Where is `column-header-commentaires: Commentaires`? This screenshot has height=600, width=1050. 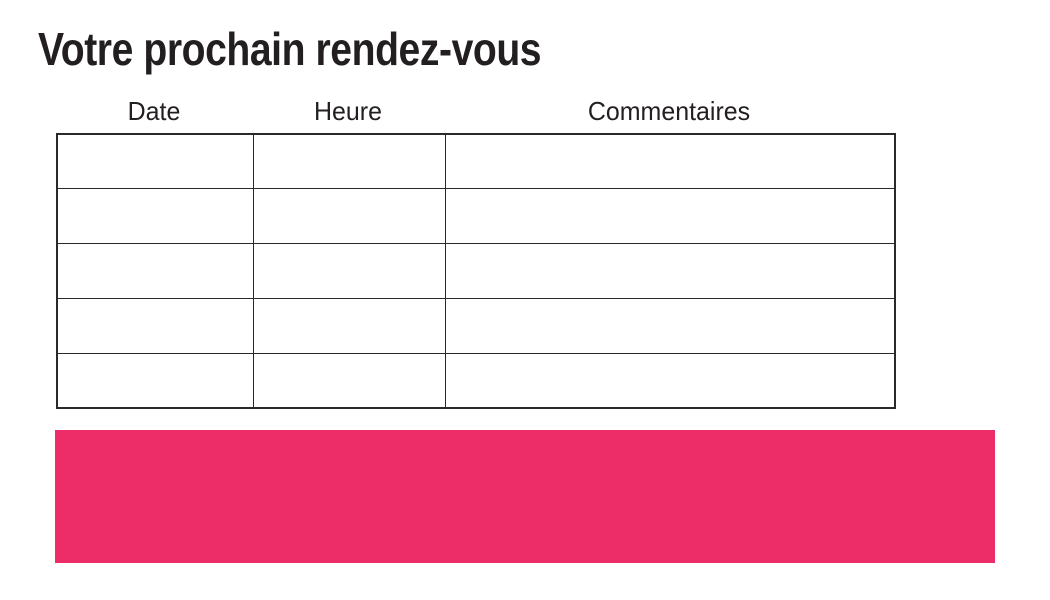 column-header-commentaires: Commentaires is located at coordinates (669, 111).